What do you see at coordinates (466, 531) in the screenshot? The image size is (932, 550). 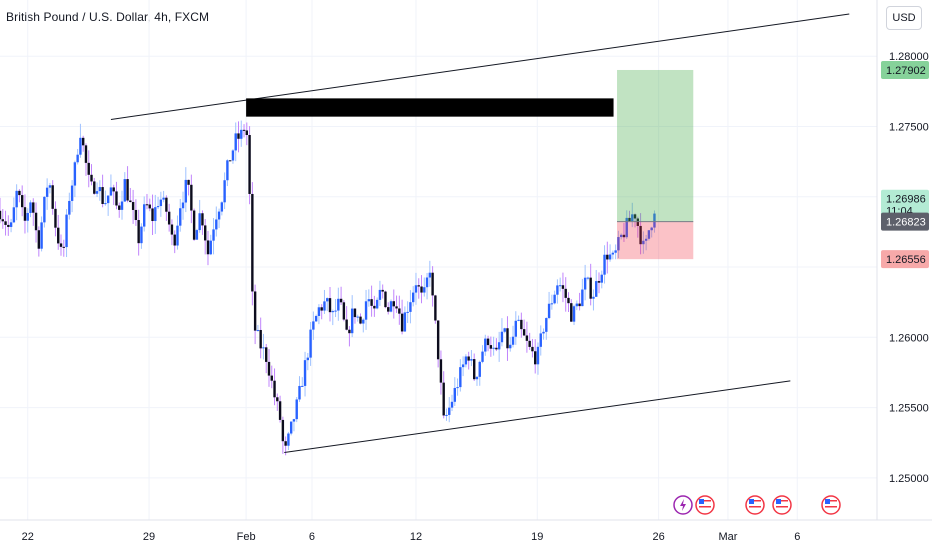 I see `time-axis: 22 29 Feb 6 12 19 26 Mar 6` at bounding box center [466, 531].